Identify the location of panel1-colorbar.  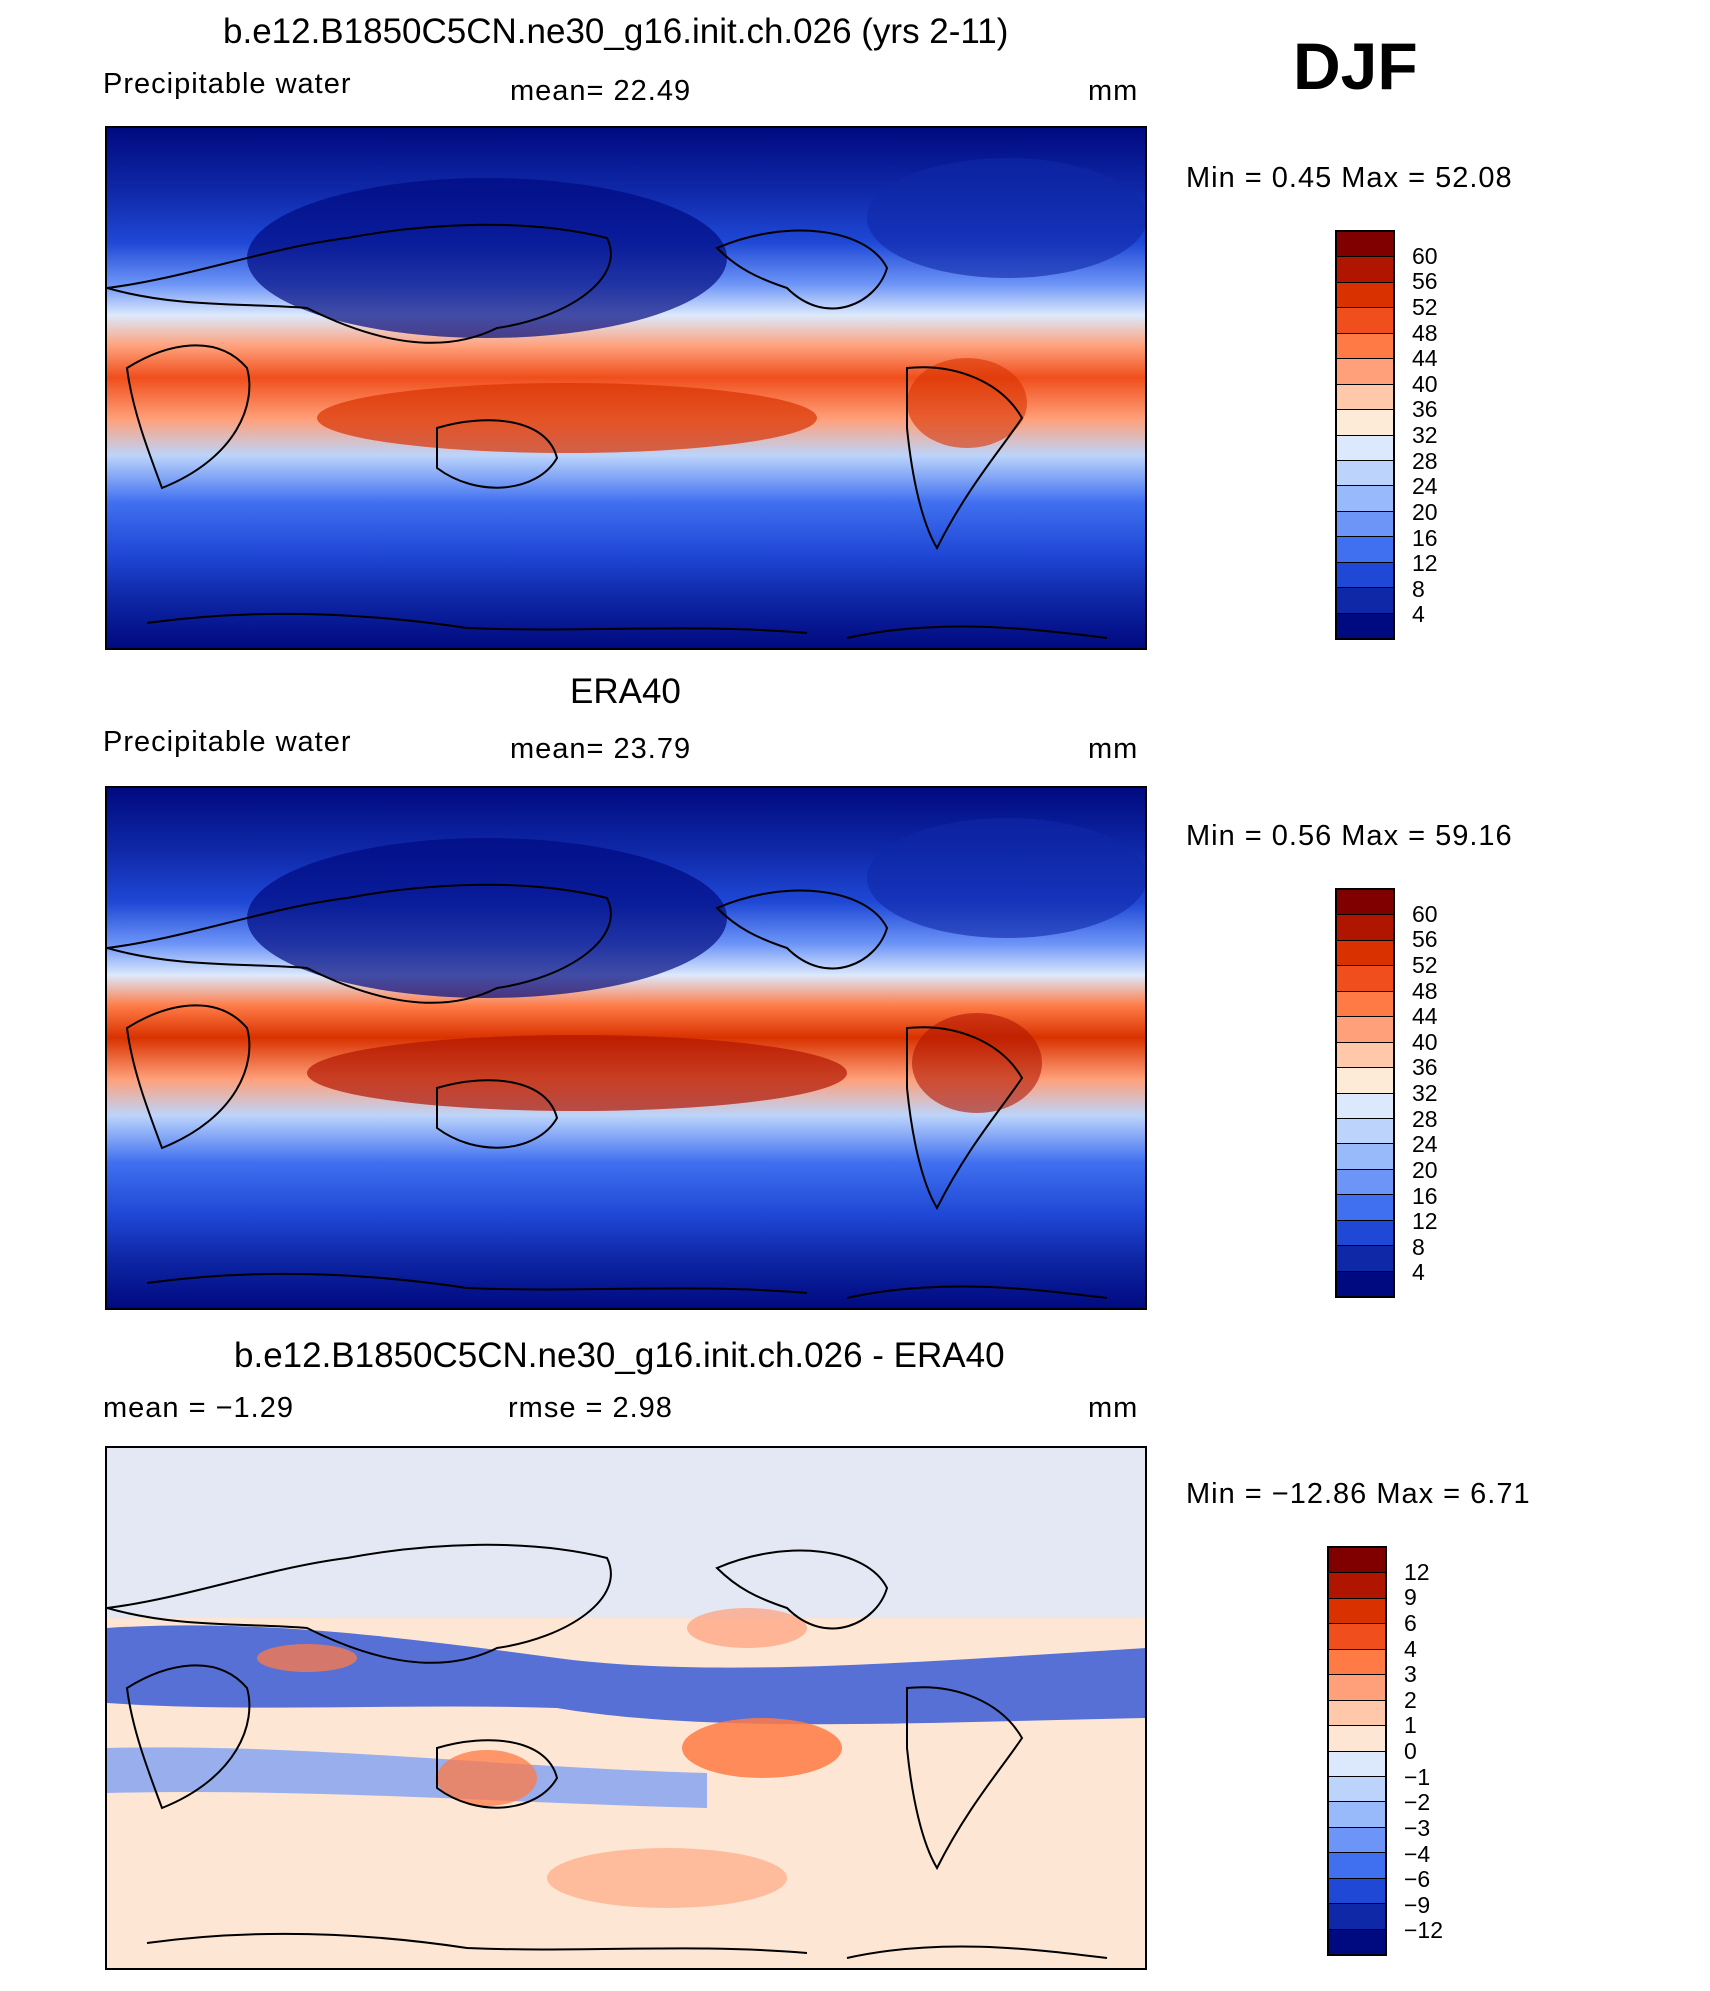
(1365, 435).